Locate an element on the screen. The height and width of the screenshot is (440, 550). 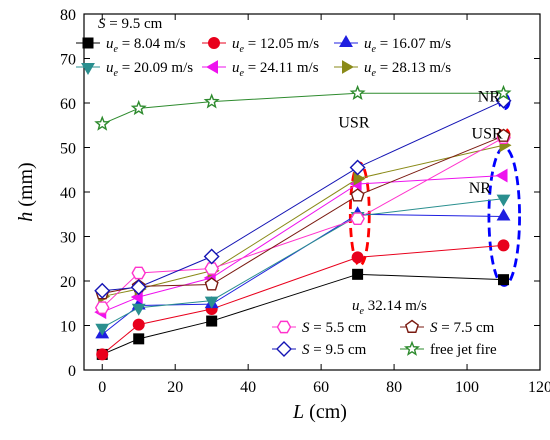
x-tick-label: 120 is located at coordinates (539, 387).